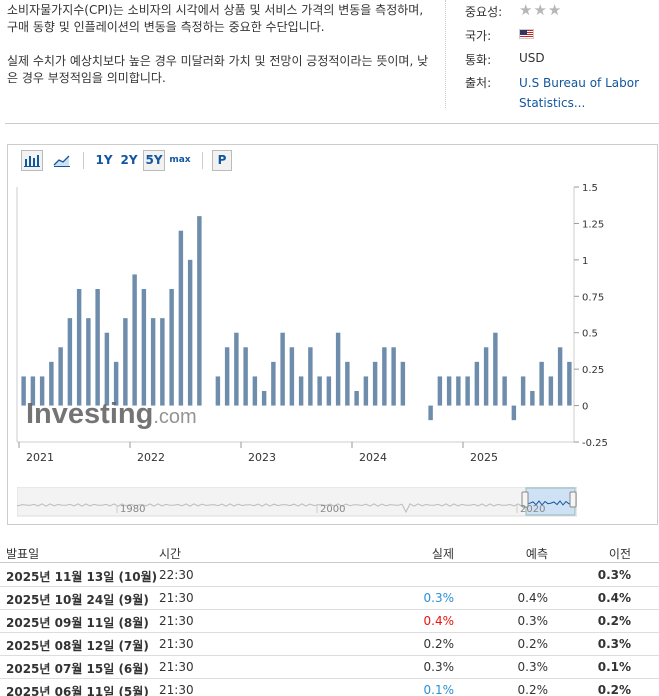 This screenshot has width=659, height=696. Describe the element at coordinates (23, 554) in the screenshot. I see `header-date: 발표일` at that location.